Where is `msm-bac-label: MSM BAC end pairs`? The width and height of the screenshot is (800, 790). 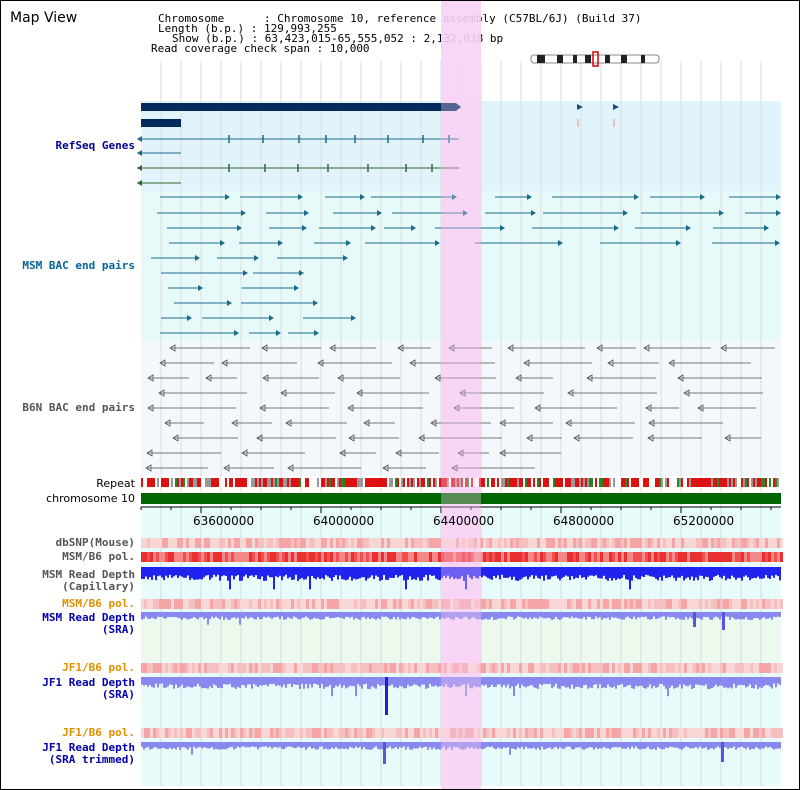
msm-bac-label: MSM BAC end pairs is located at coordinates (78, 265).